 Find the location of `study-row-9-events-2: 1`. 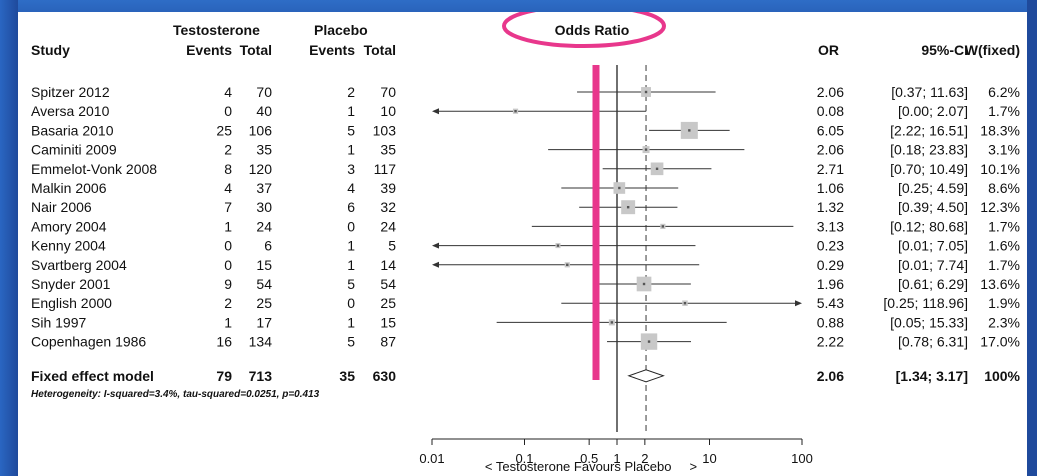

study-row-9-events-2: 1 is located at coordinates (351, 246).